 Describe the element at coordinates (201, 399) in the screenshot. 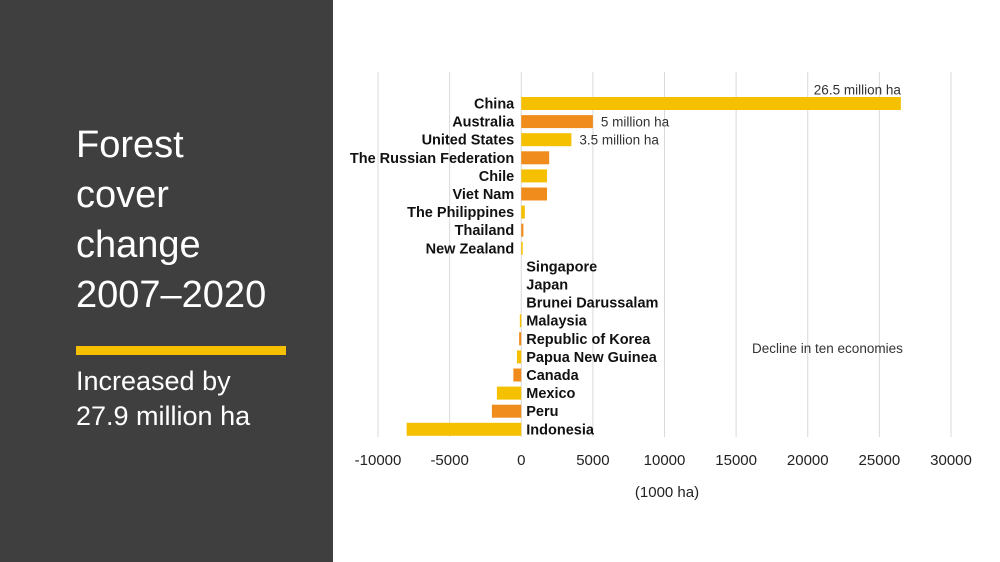

I see `slide-subtitle: Increased by 27.9 million ha` at that location.